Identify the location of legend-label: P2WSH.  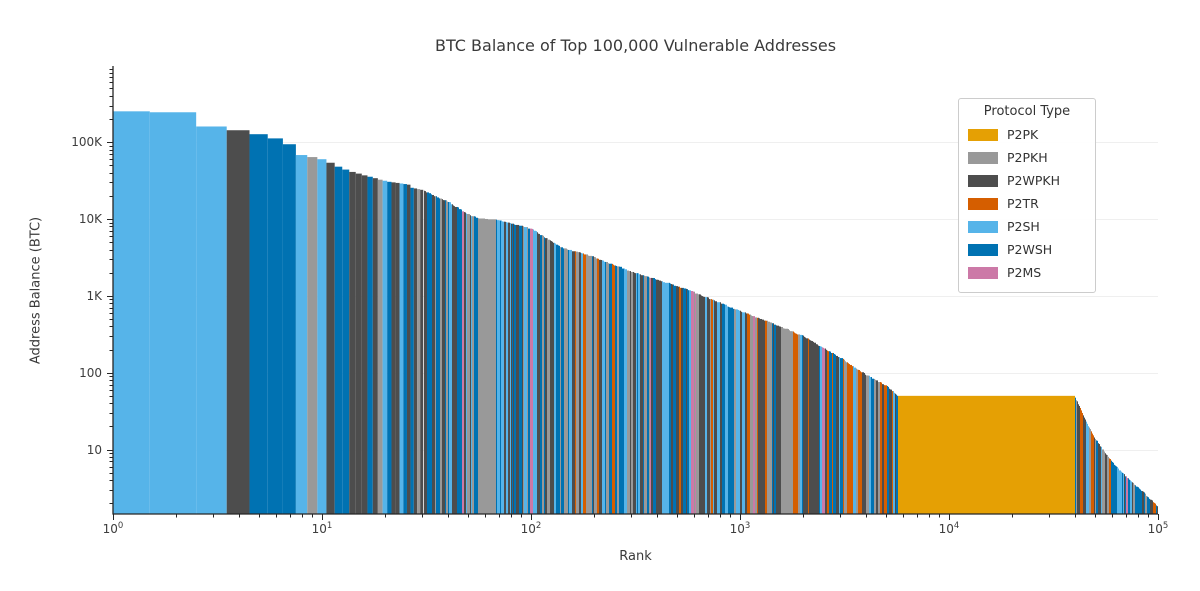
(1030, 249).